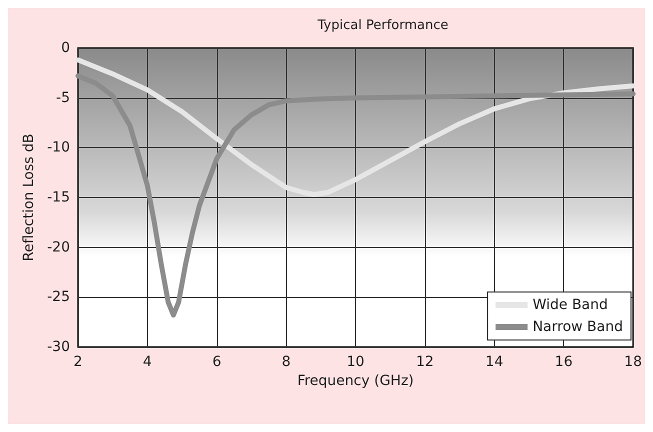 Image resolution: width=653 pixels, height=432 pixels. I want to click on legend-label: Wide Band, so click(570, 305).